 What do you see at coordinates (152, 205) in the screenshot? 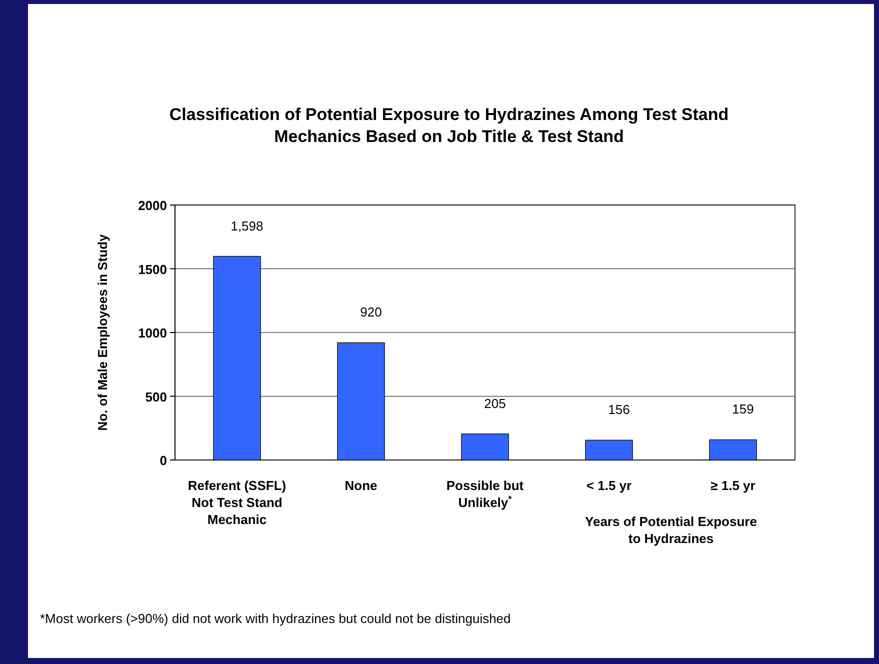
I see `y-tick-label: 2000` at bounding box center [152, 205].